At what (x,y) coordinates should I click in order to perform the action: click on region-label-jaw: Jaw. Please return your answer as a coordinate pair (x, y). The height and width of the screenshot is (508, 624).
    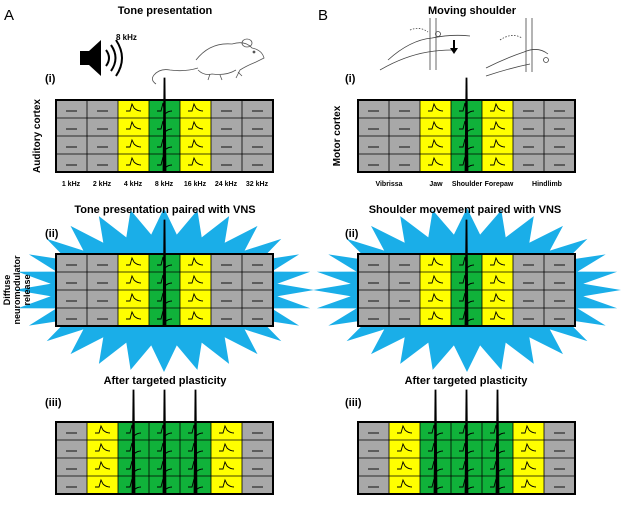
    Looking at the image, I should click on (436, 184).